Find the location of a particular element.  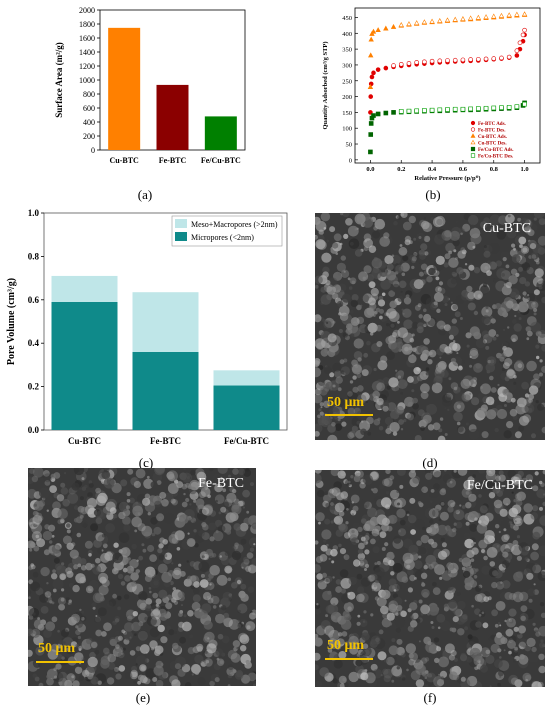

panel-label-a: (a) is located at coordinates (145, 194).